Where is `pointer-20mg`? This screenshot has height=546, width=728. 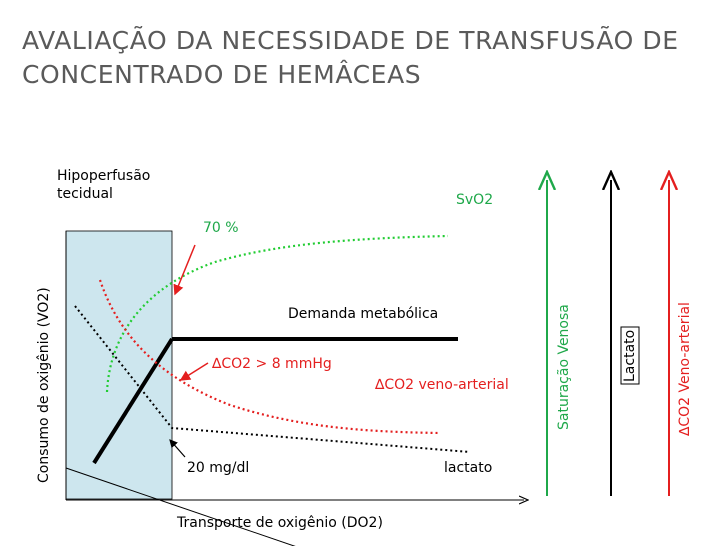
pointer-20mg is located at coordinates (177, 448).